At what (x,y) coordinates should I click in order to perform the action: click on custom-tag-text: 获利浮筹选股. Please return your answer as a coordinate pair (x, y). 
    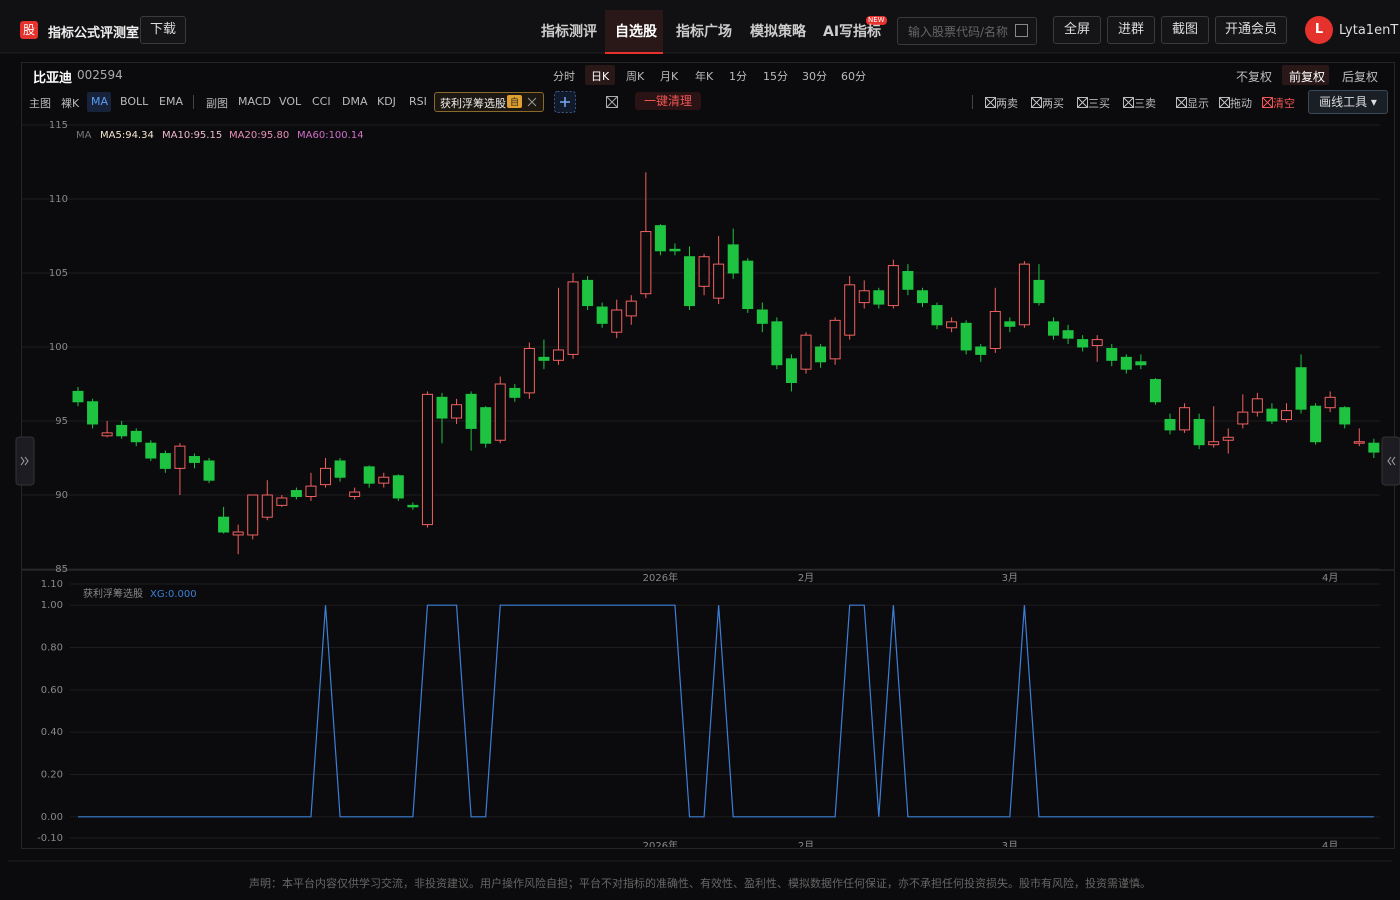
    Looking at the image, I should click on (473, 103).